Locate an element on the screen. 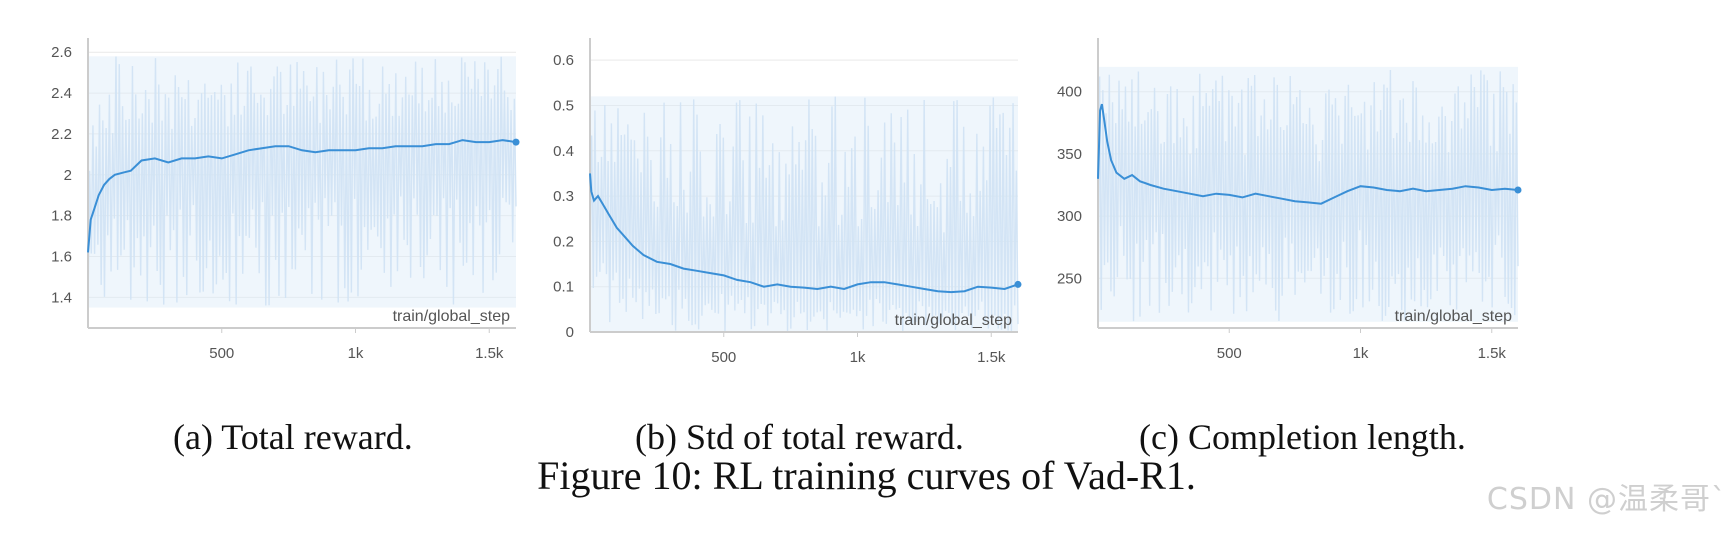 This screenshot has width=1733, height=560. y-tick-label: 0.5 is located at coordinates (563, 105).